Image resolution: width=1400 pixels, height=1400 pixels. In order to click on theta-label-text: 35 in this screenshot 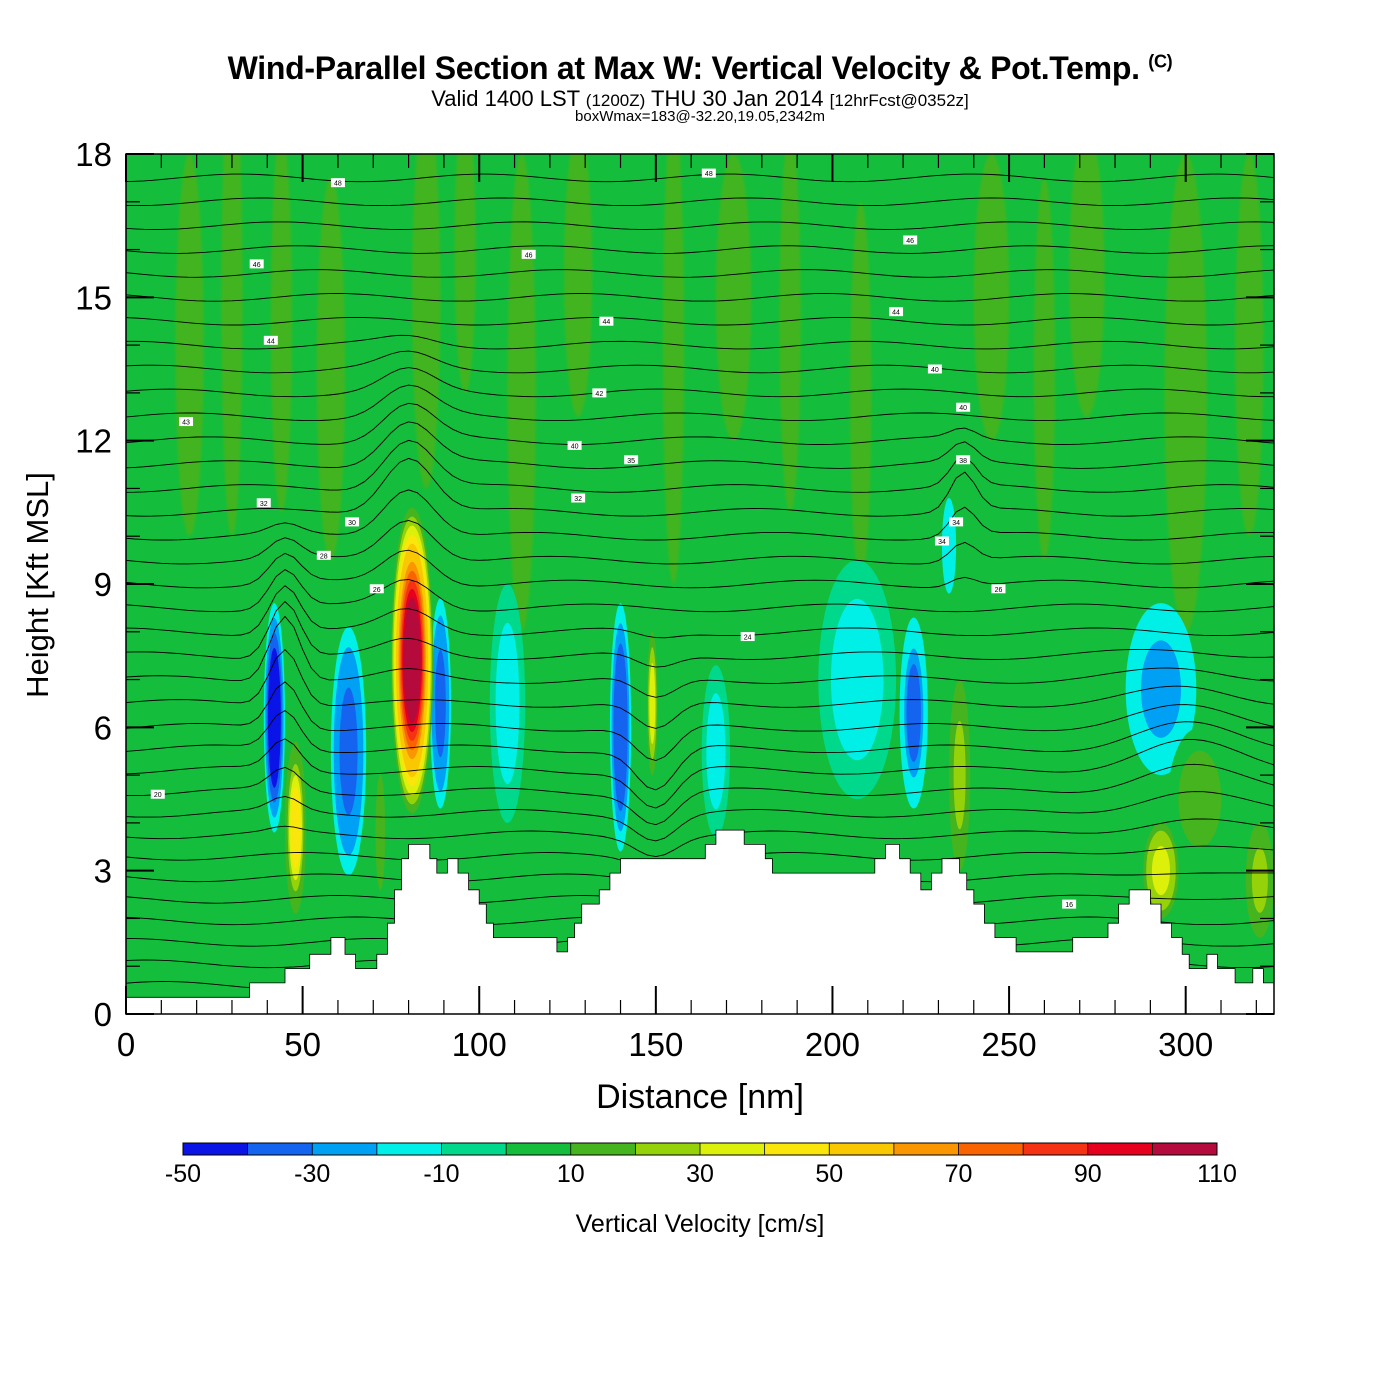, I will do `click(631, 461)`.